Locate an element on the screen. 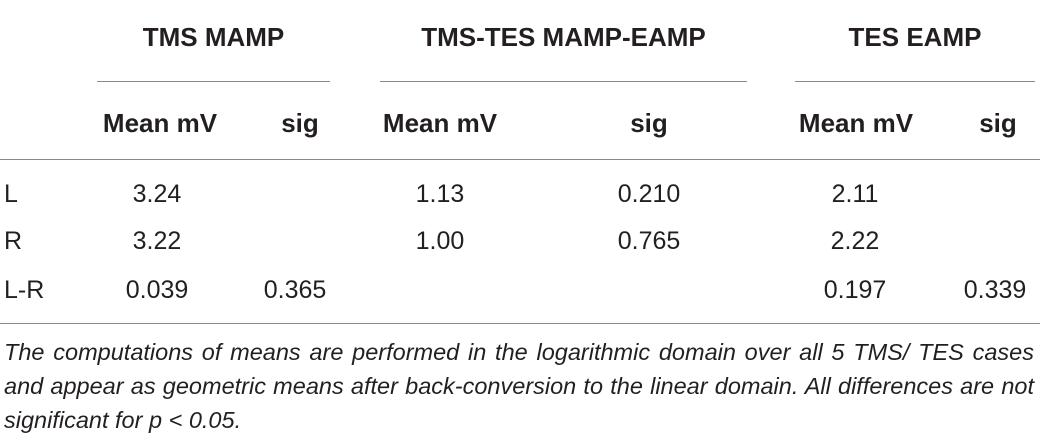 The image size is (1040, 447). group-title-tms-mamp: TMS MAMP is located at coordinates (213, 37).